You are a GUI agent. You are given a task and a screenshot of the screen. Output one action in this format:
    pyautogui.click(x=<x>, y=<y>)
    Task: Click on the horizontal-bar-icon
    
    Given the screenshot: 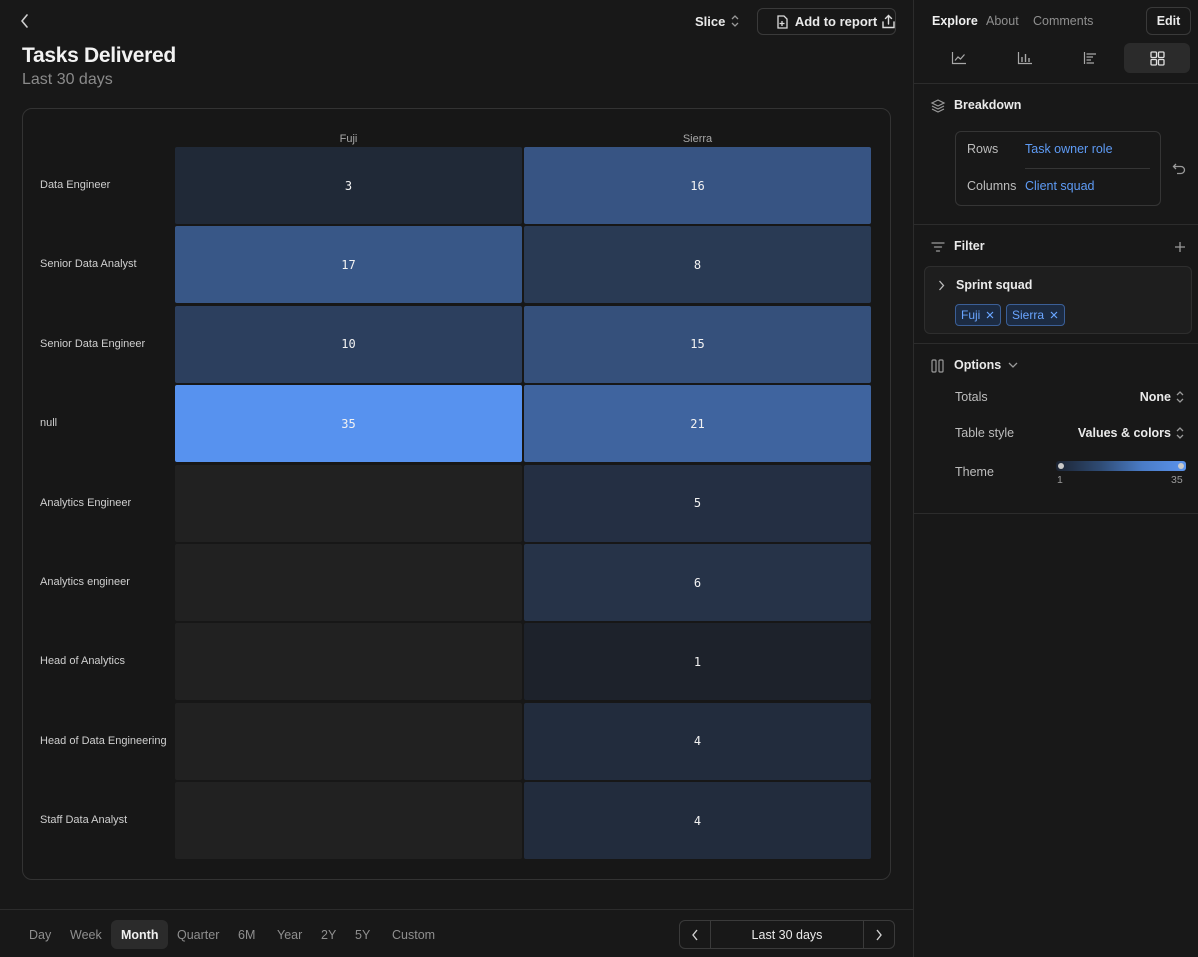 What is the action you would take?
    pyautogui.click(x=1089, y=58)
    